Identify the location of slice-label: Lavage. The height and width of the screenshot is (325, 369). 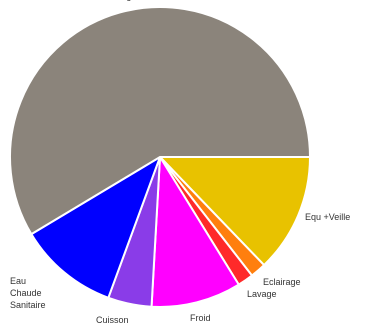
(262, 294).